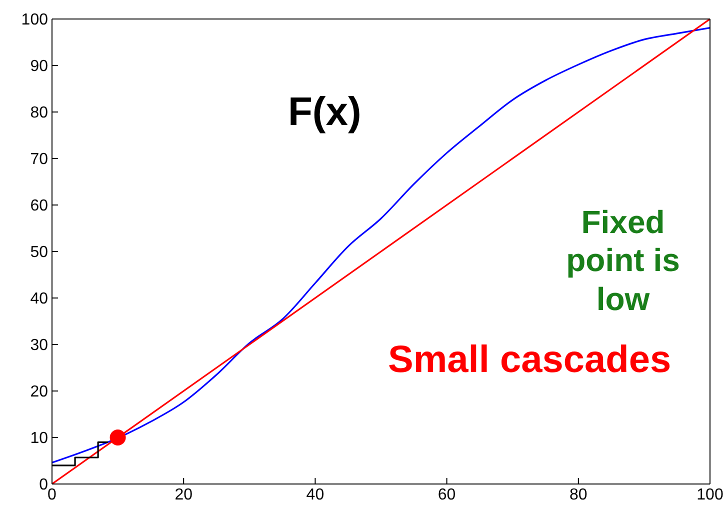 This screenshot has height=508, width=727. What do you see at coordinates (710, 495) in the screenshot?
I see `x-tick-label: 100` at bounding box center [710, 495].